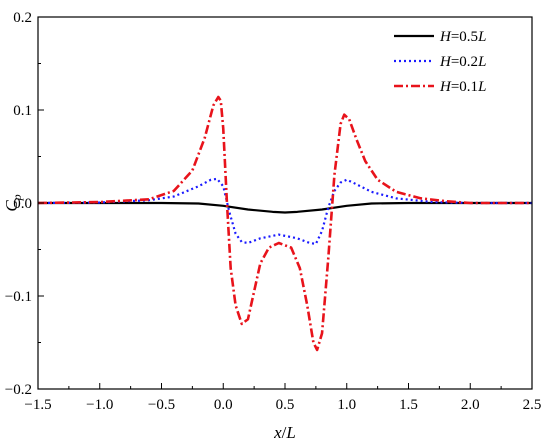  I want to click on x-tick-label: −1.0, so click(99, 405).